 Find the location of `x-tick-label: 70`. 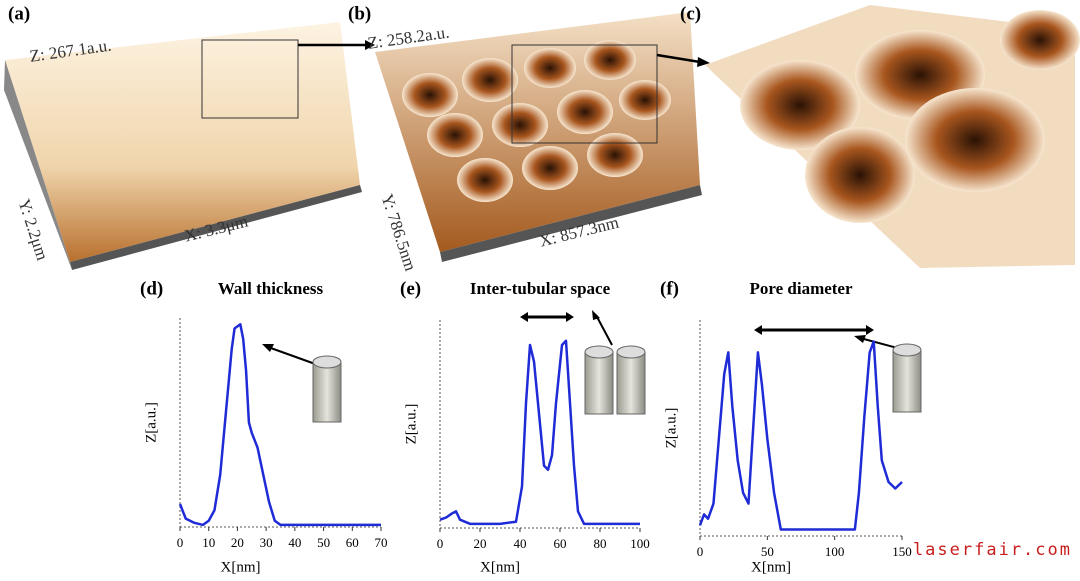

x-tick-label: 70 is located at coordinates (381, 542).